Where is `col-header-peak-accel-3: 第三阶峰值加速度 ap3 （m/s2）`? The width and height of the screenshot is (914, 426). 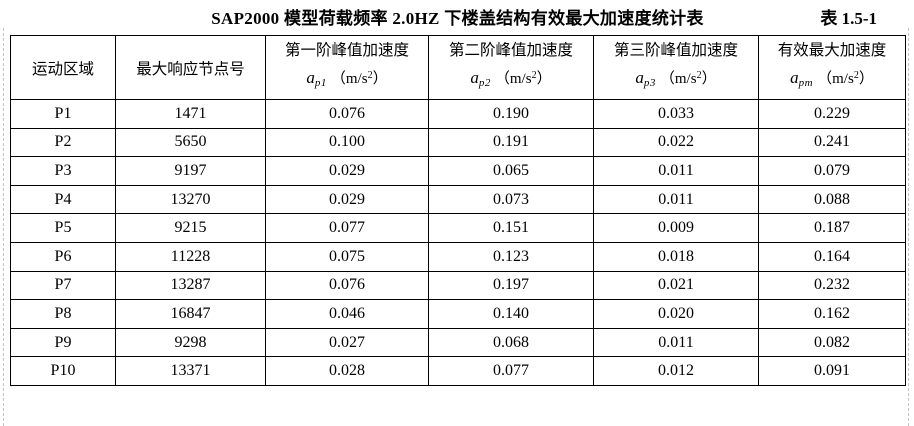 col-header-peak-accel-3: 第三阶峰值加速度 ap3 （m/s2） is located at coordinates (676, 67).